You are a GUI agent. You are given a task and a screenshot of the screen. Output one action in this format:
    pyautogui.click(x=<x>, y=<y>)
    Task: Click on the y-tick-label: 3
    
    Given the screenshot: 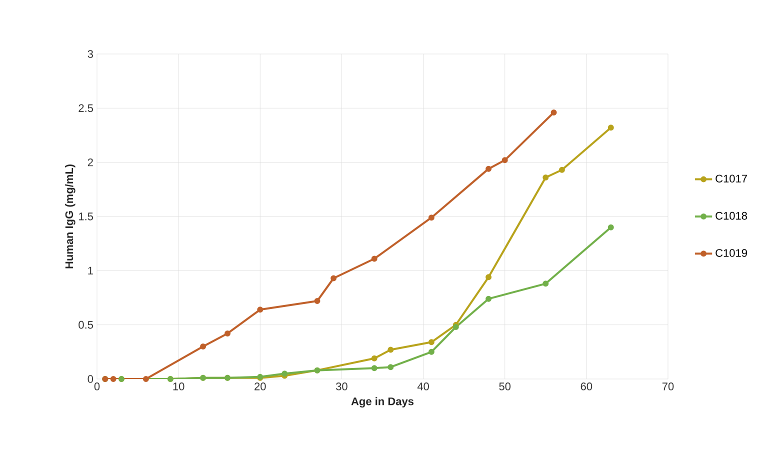 What is the action you would take?
    pyautogui.click(x=90, y=54)
    